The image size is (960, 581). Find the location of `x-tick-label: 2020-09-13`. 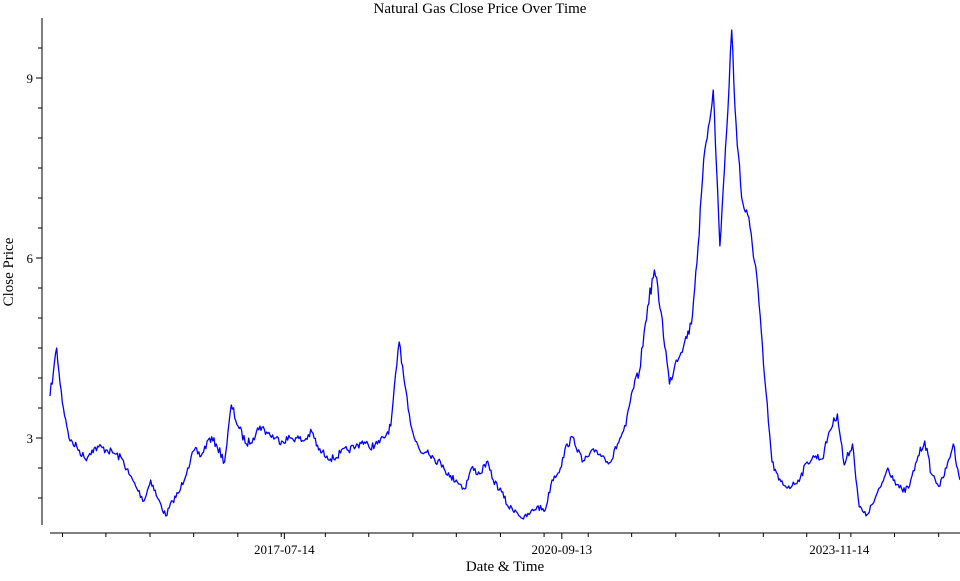

x-tick-label: 2020-09-13 is located at coordinates (562, 549).